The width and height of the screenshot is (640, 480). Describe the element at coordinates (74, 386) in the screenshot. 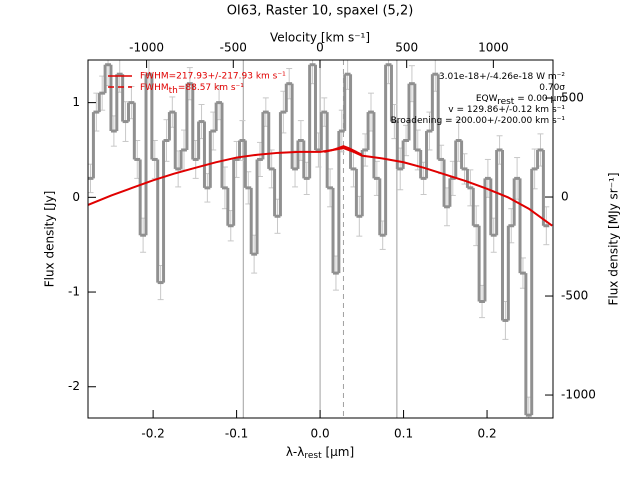

I see `y-tick-label: -2` at that location.